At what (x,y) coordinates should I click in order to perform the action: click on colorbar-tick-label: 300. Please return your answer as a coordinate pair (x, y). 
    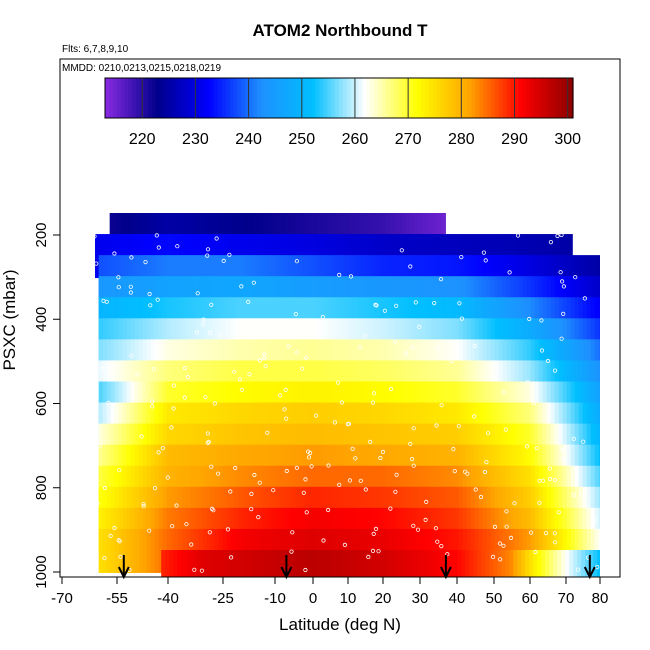
    Looking at the image, I should click on (567, 139).